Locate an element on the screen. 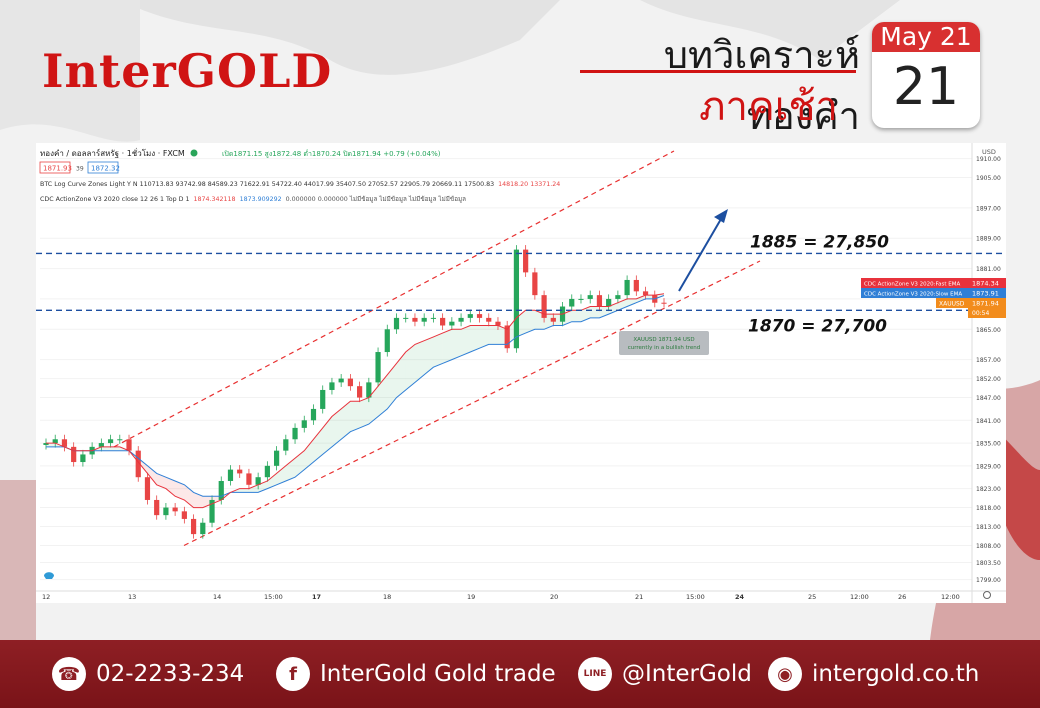 This screenshot has width=1040, height=708. bid-price: 1871.93 is located at coordinates (57, 169).